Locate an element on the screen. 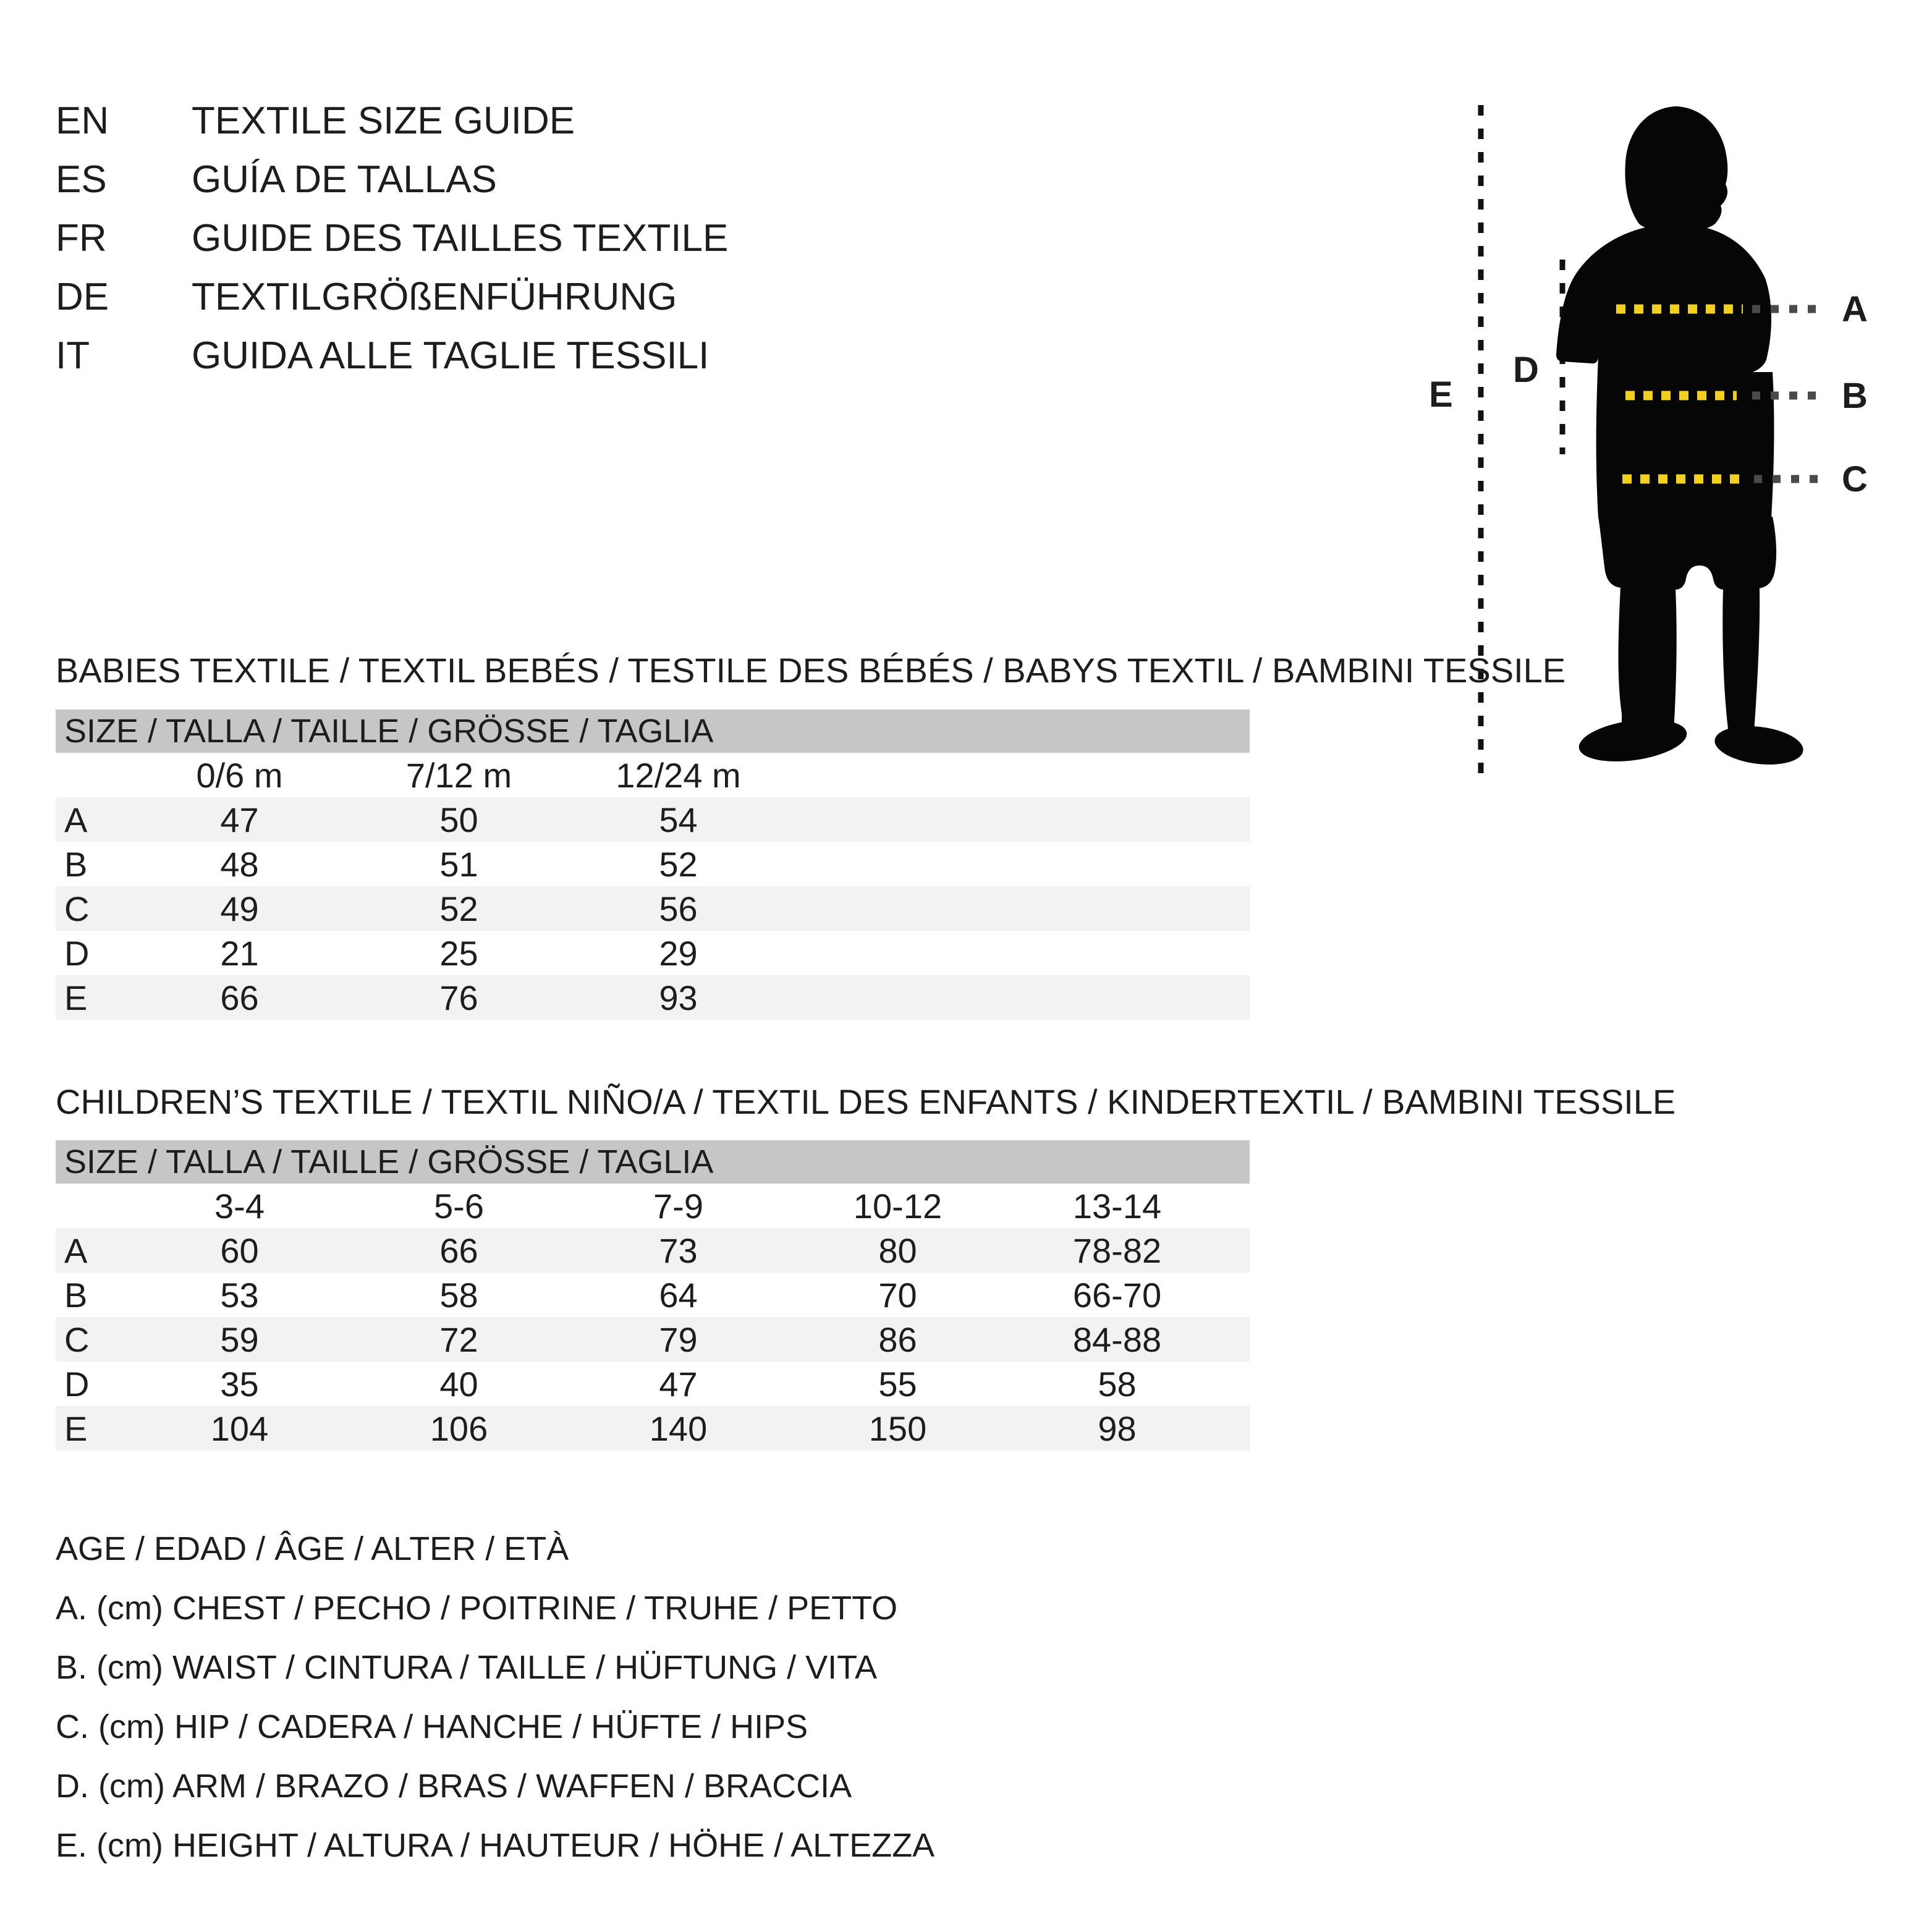 This screenshot has height=1932, width=1932. value-cell: 79 is located at coordinates (678, 1339).